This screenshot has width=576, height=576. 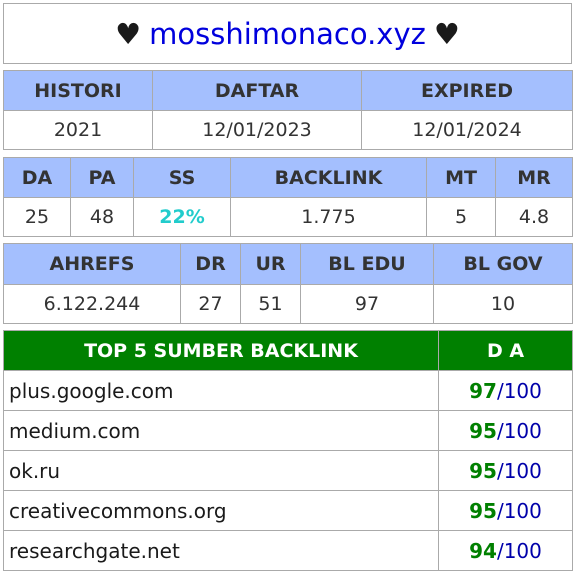 I want to click on header-top5-source: TOP 5 SUMBER BACKLINK, so click(x=221, y=350).